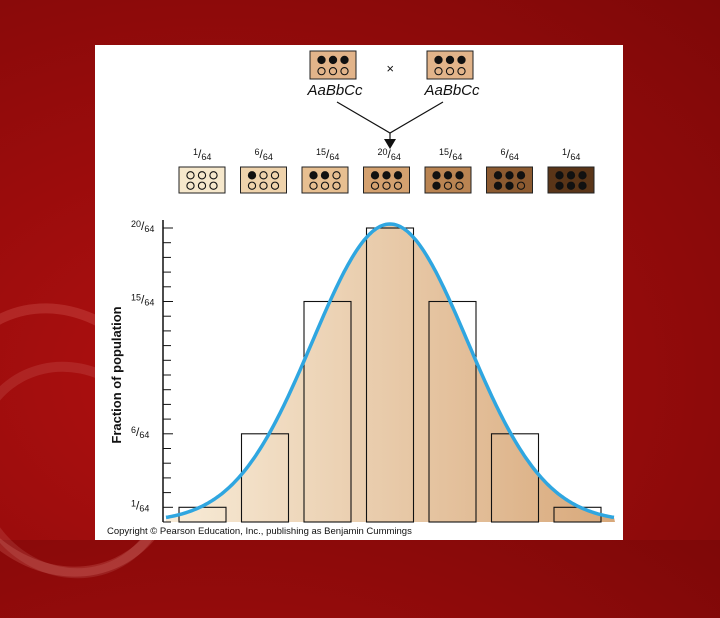  What do you see at coordinates (116, 374) in the screenshot?
I see `y-axis-label: Fraction of population` at bounding box center [116, 374].